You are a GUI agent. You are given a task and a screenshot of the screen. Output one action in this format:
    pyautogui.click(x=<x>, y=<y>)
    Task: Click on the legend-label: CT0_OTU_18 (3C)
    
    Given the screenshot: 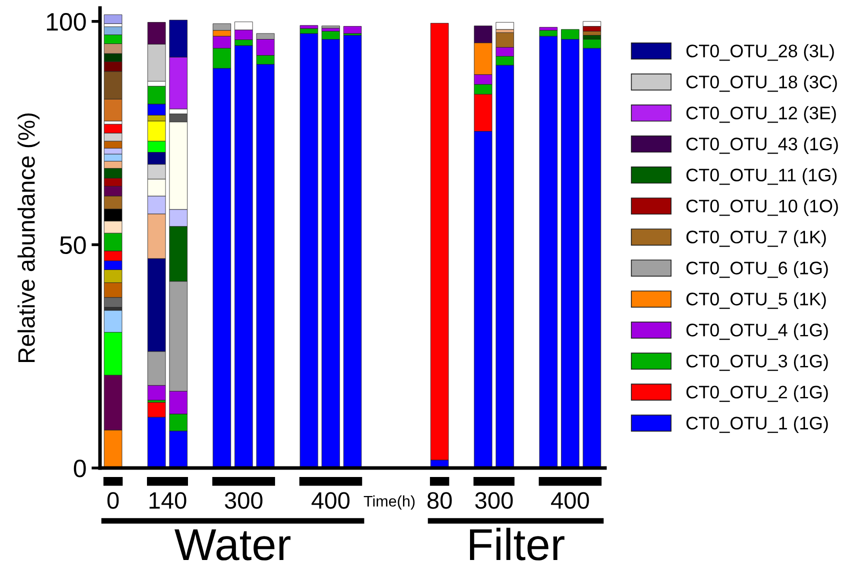 What is the action you would take?
    pyautogui.click(x=761, y=83)
    